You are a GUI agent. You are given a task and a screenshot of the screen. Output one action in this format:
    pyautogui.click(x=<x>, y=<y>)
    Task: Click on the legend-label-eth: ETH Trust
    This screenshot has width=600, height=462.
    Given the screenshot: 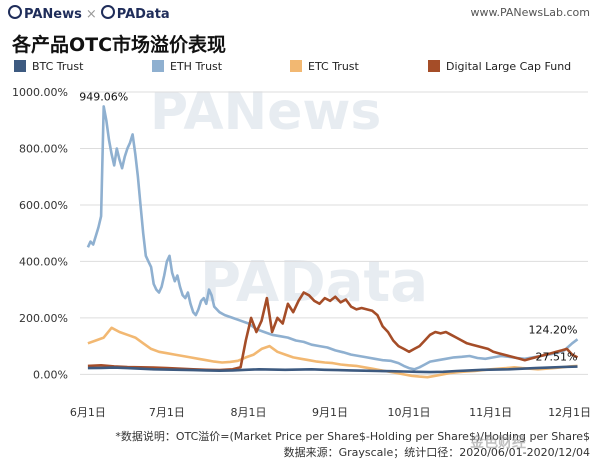 What is the action you would take?
    pyautogui.click(x=196, y=66)
    